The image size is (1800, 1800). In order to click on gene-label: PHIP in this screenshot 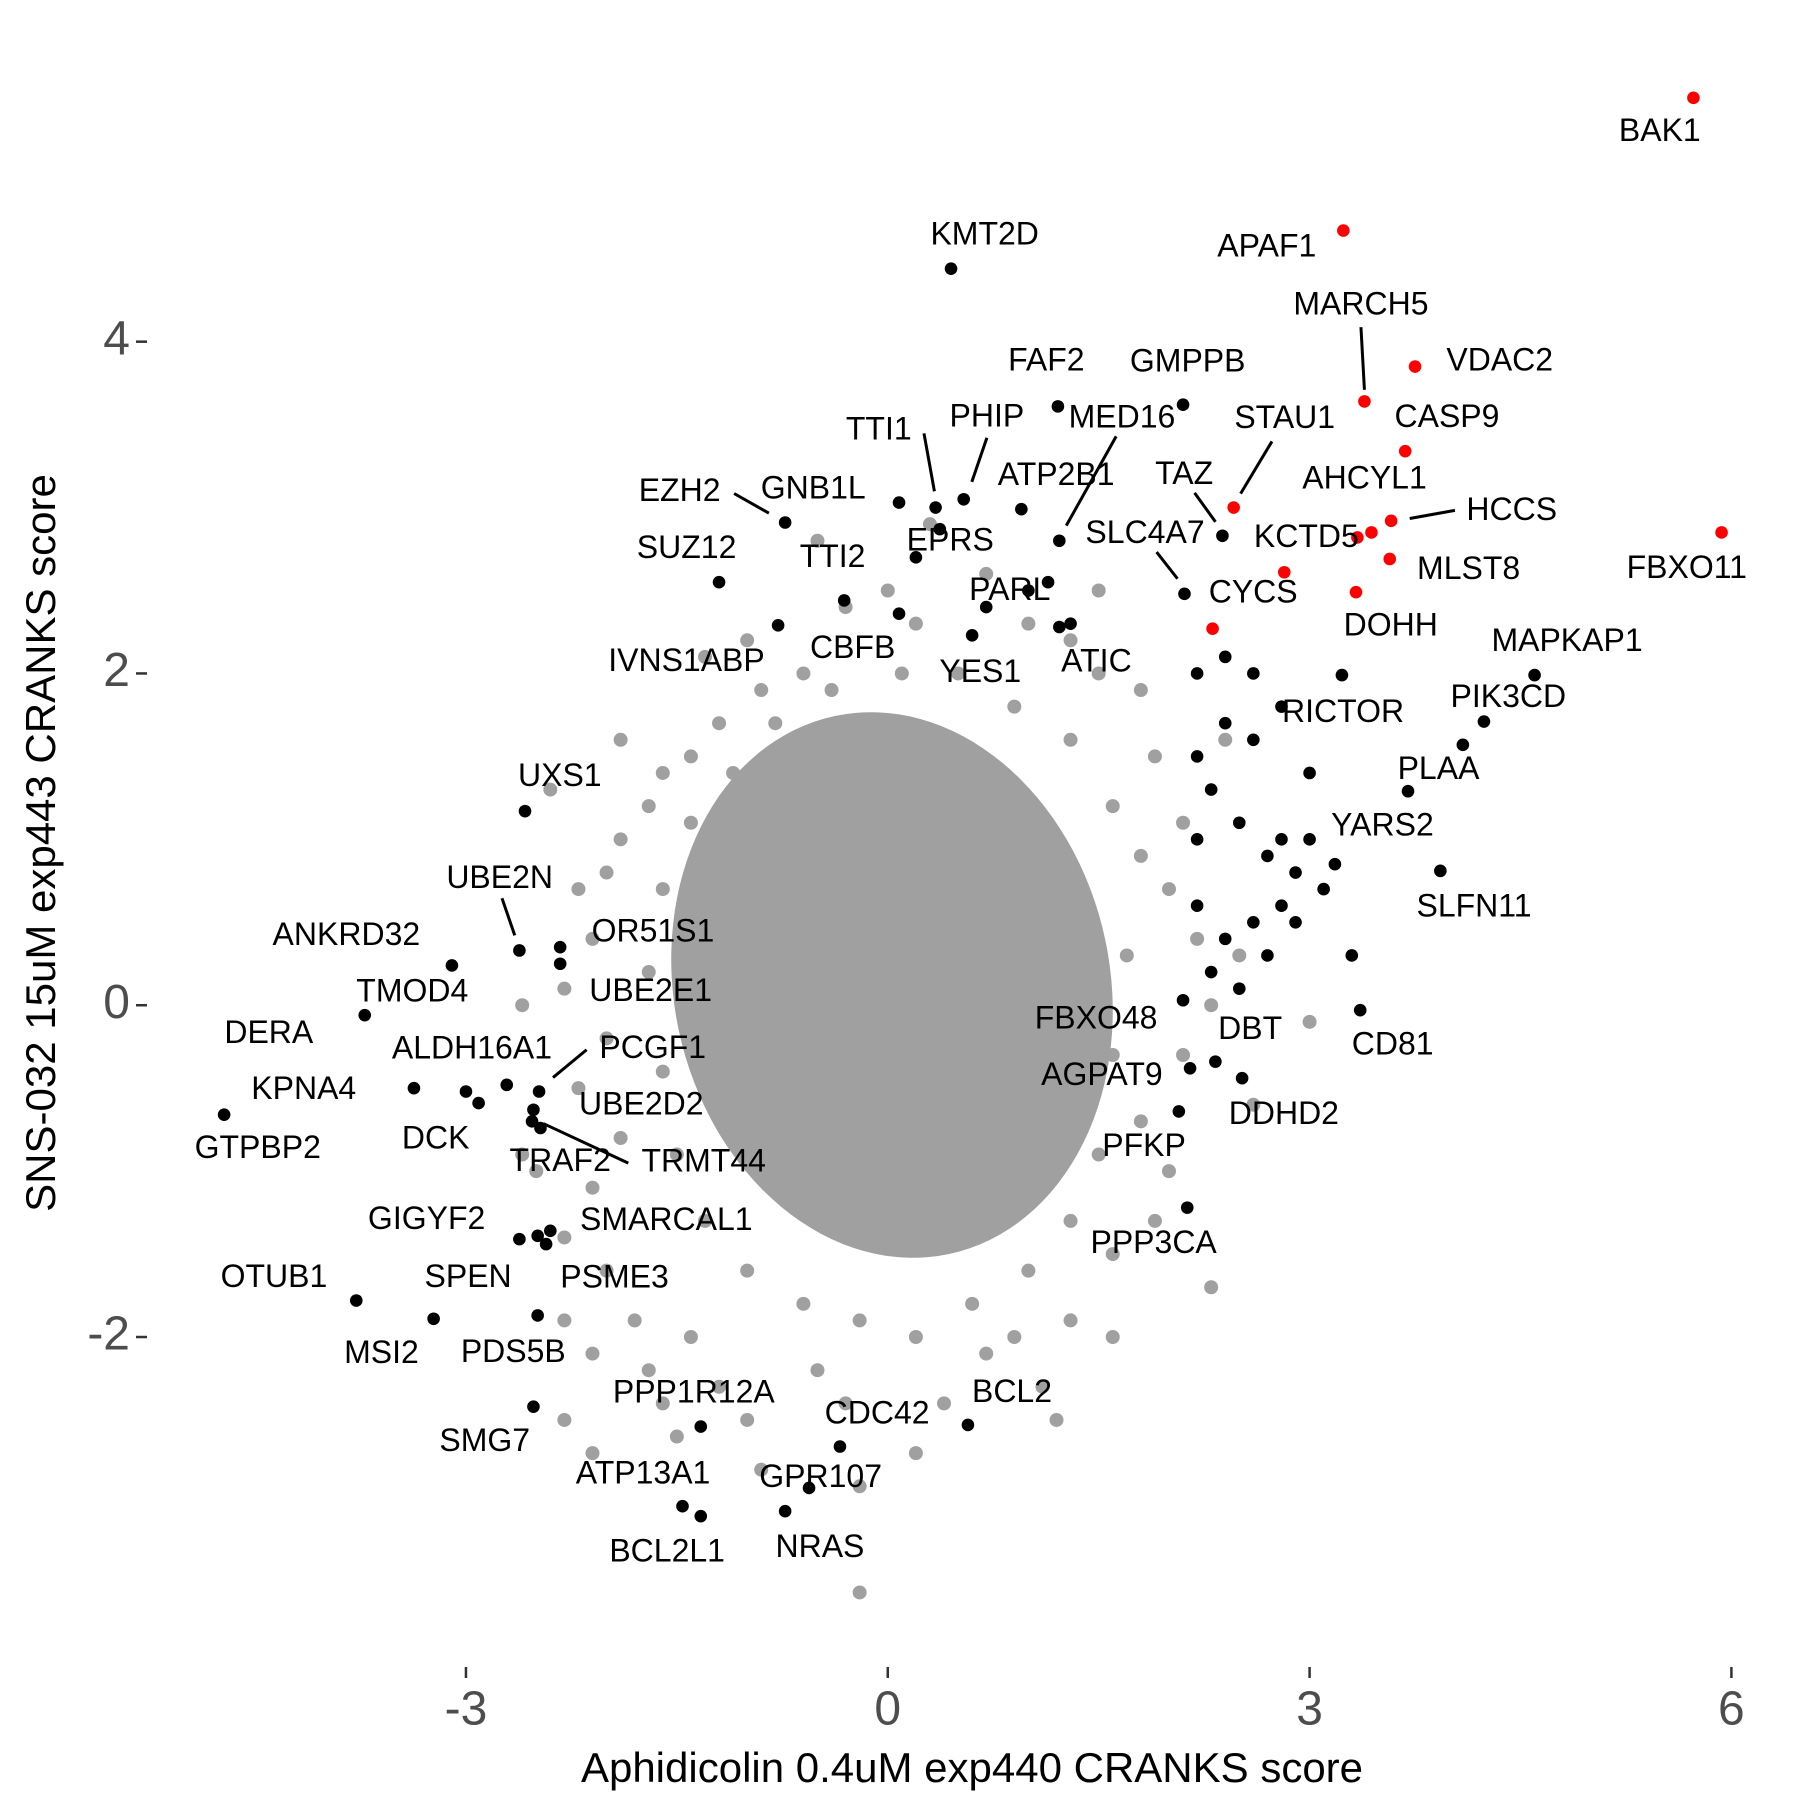, I will do `click(987, 416)`.